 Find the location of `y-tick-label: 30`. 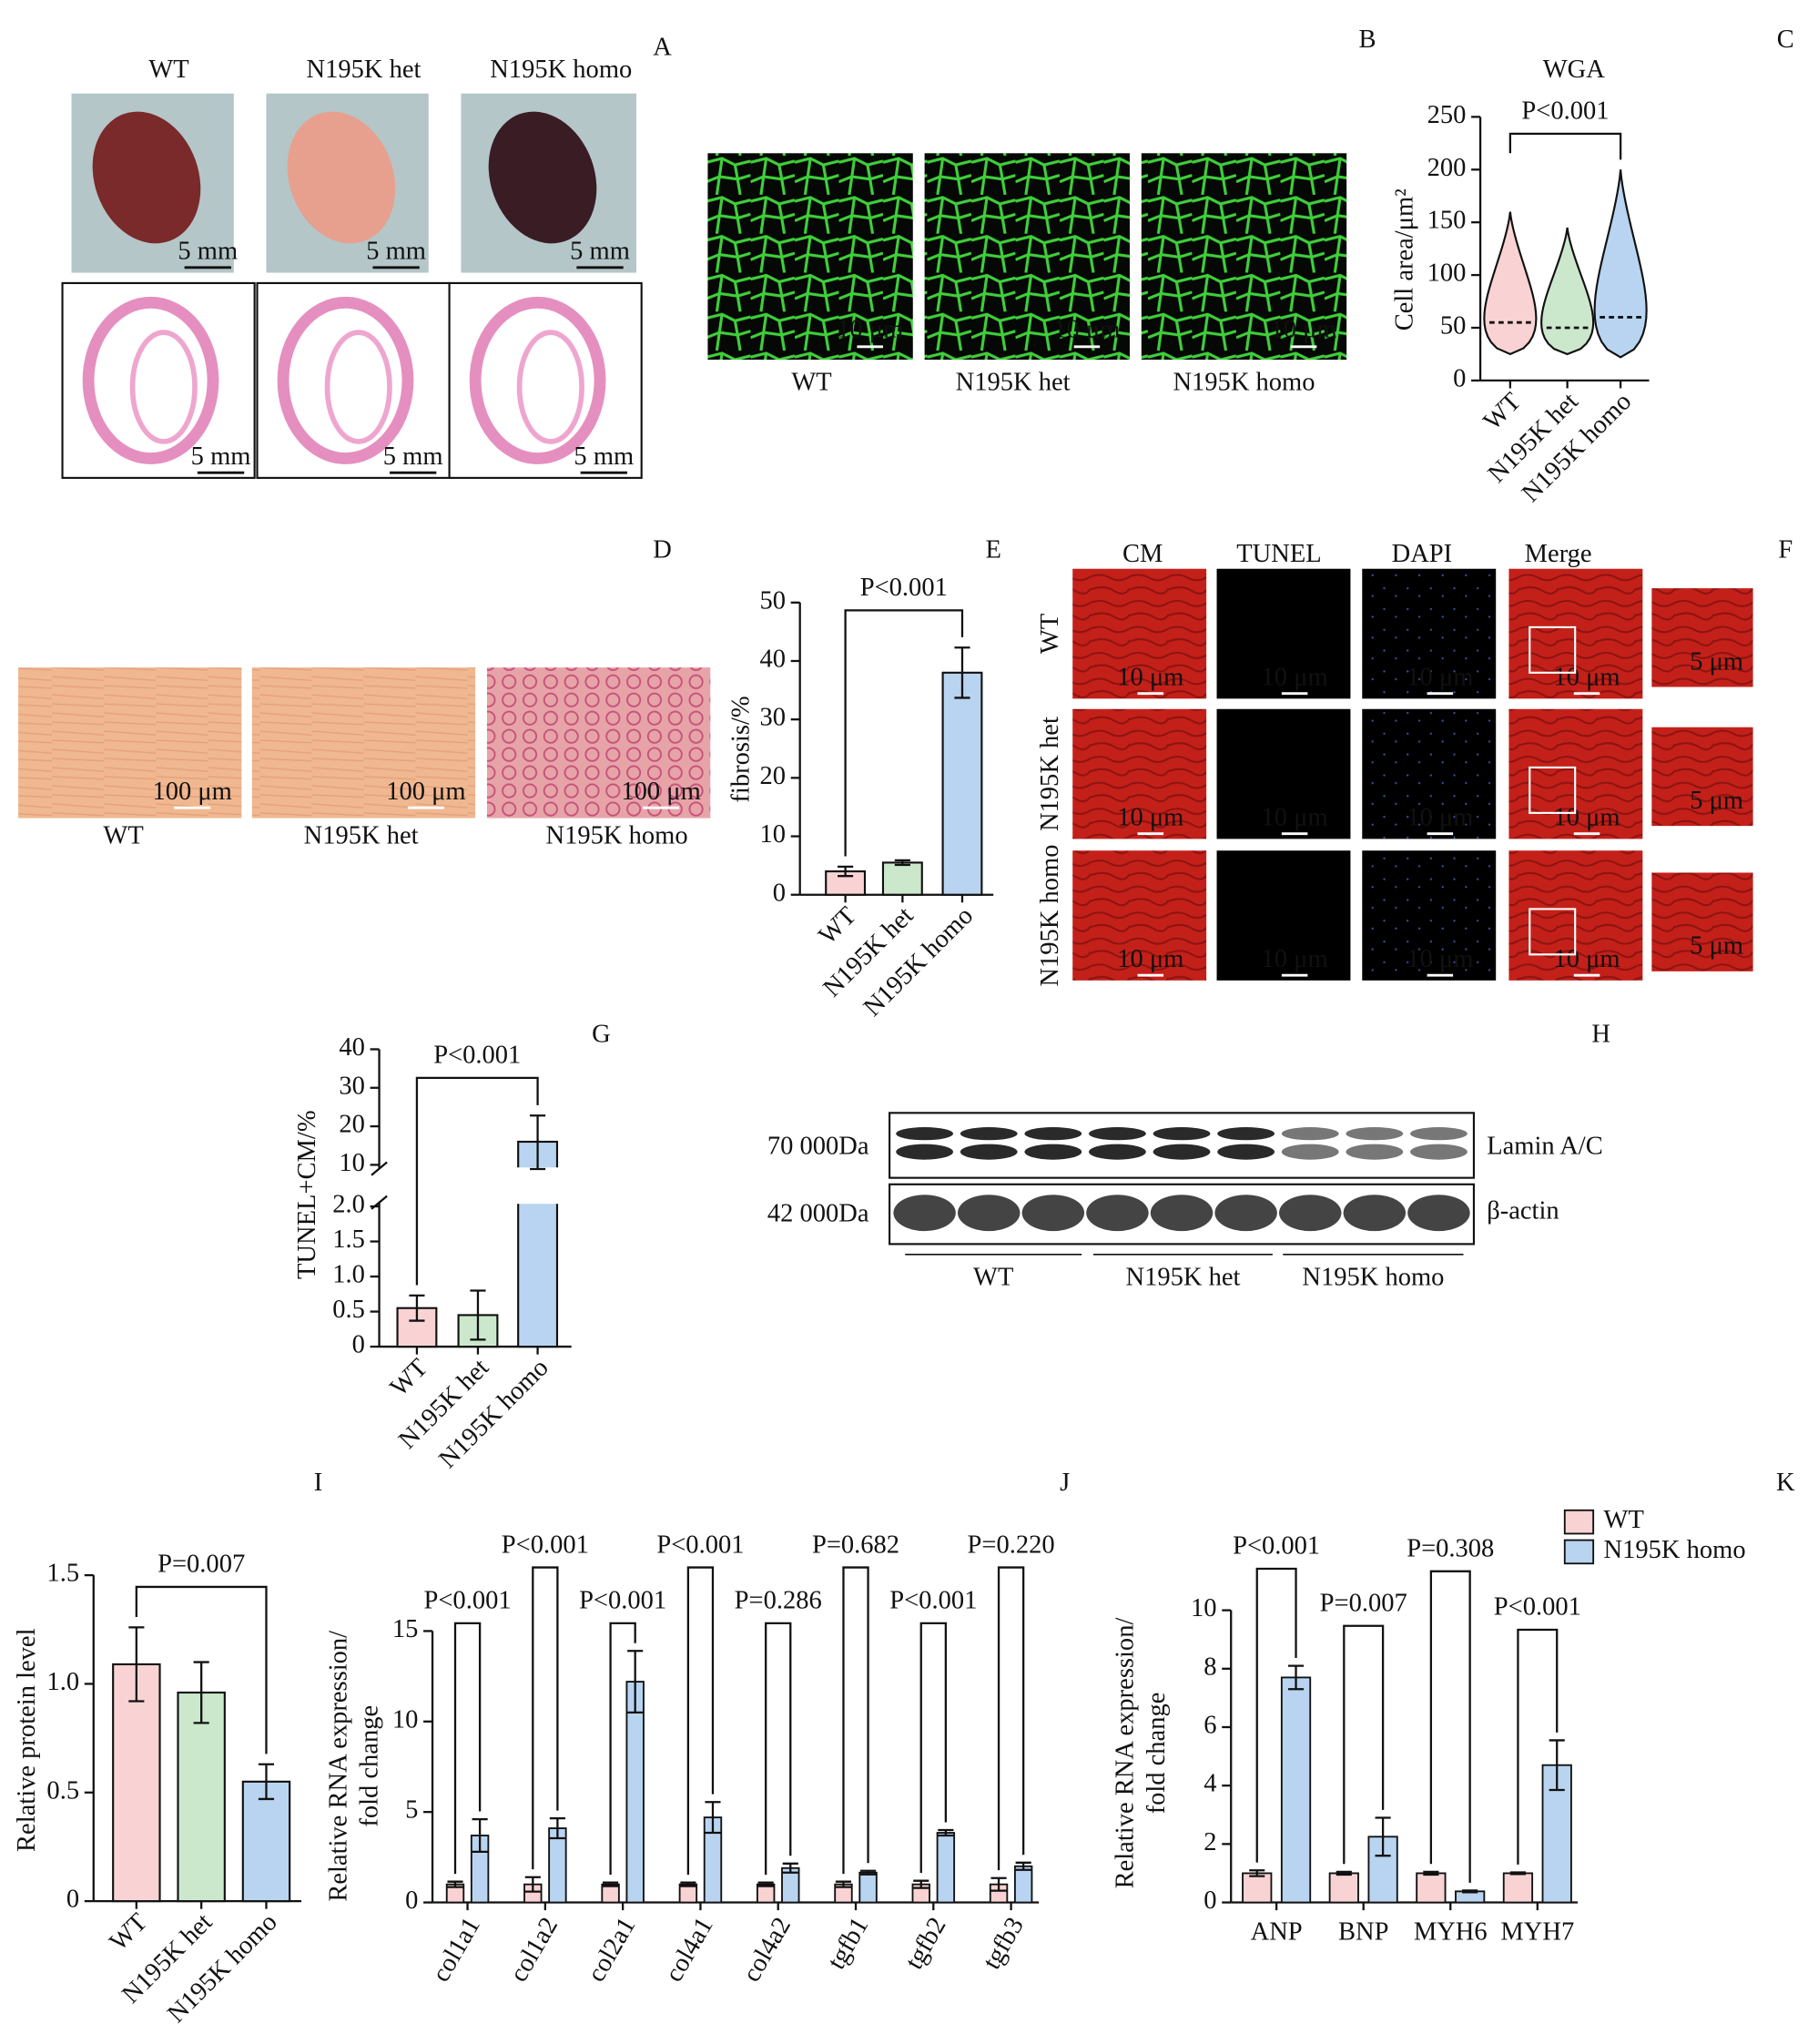

y-tick-label: 30 is located at coordinates (352, 1086).